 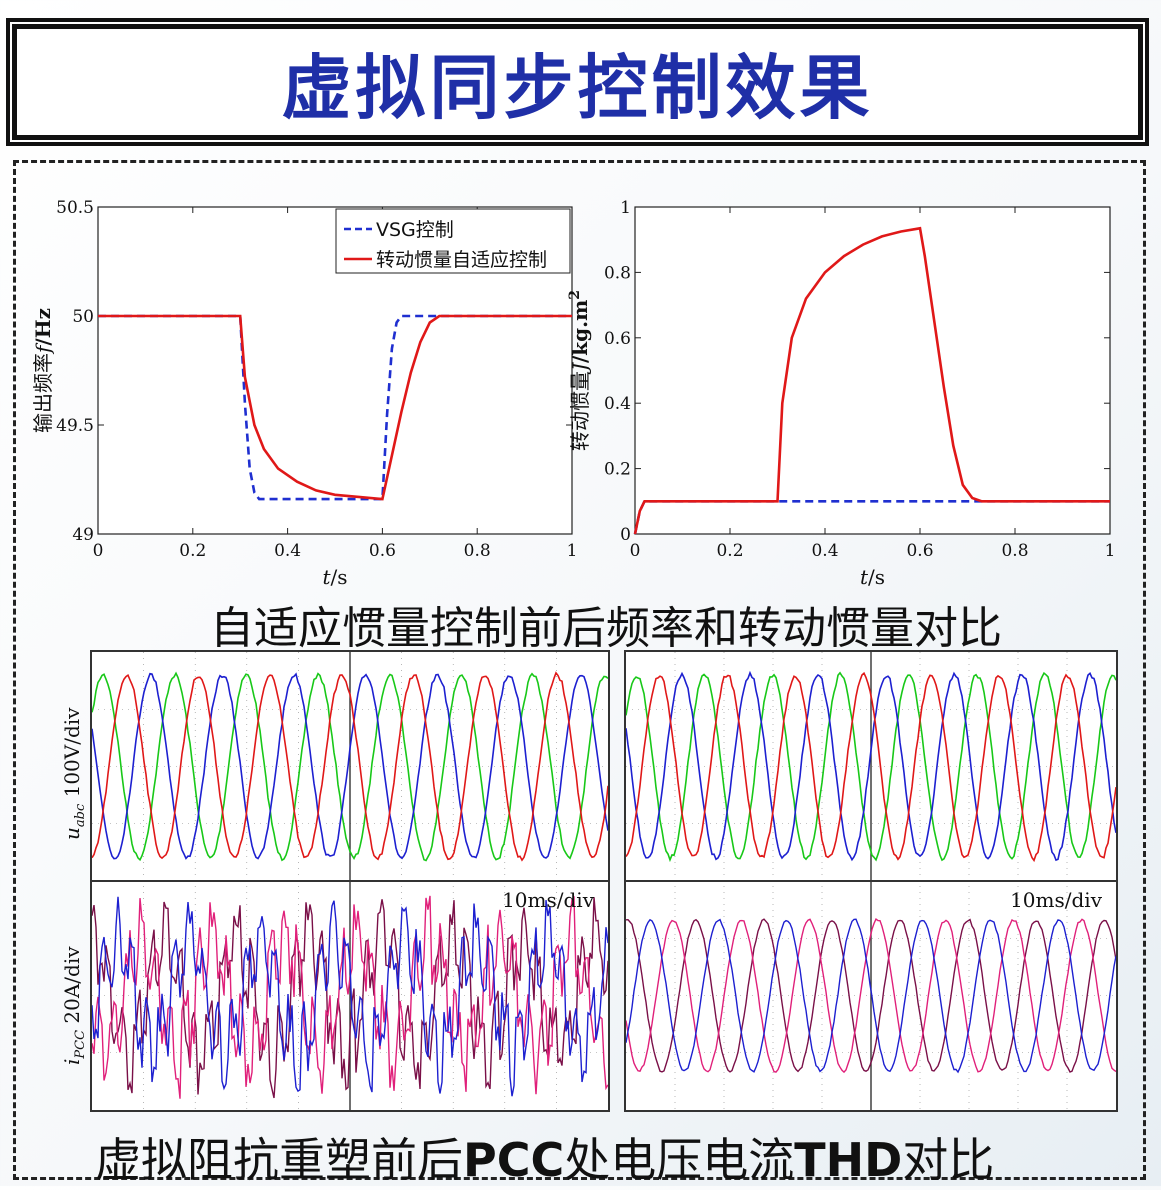 What do you see at coordinates (617, 273) in the screenshot?
I see `y-tick-label: 0.8` at bounding box center [617, 273].